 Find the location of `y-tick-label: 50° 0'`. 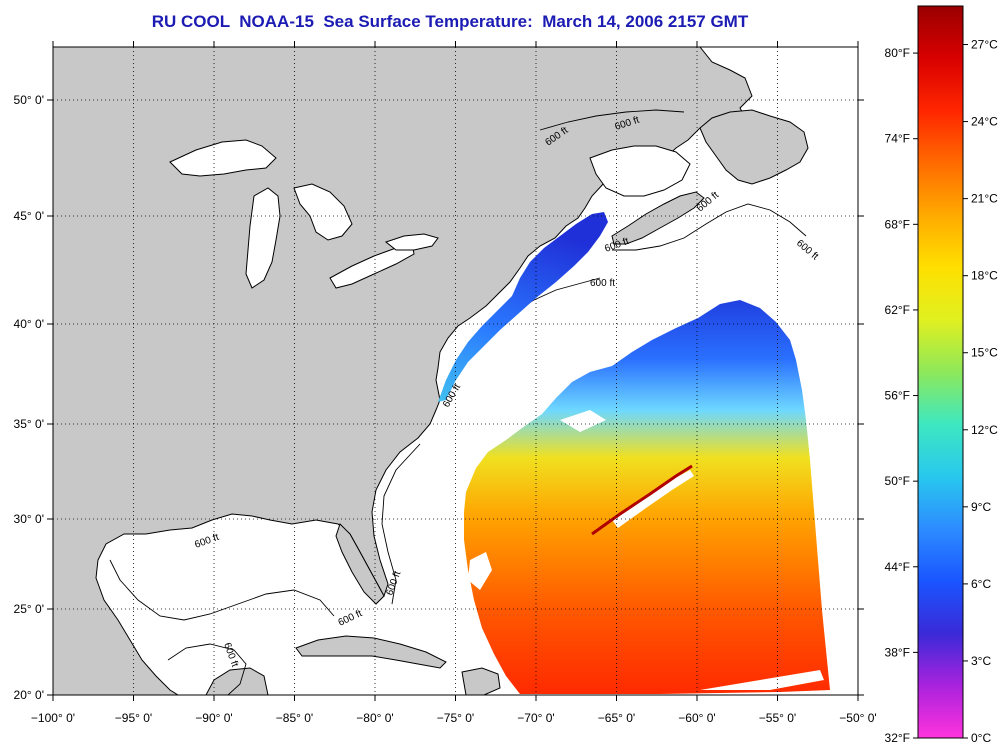

y-tick-label: 50° 0' is located at coordinates (29, 100).